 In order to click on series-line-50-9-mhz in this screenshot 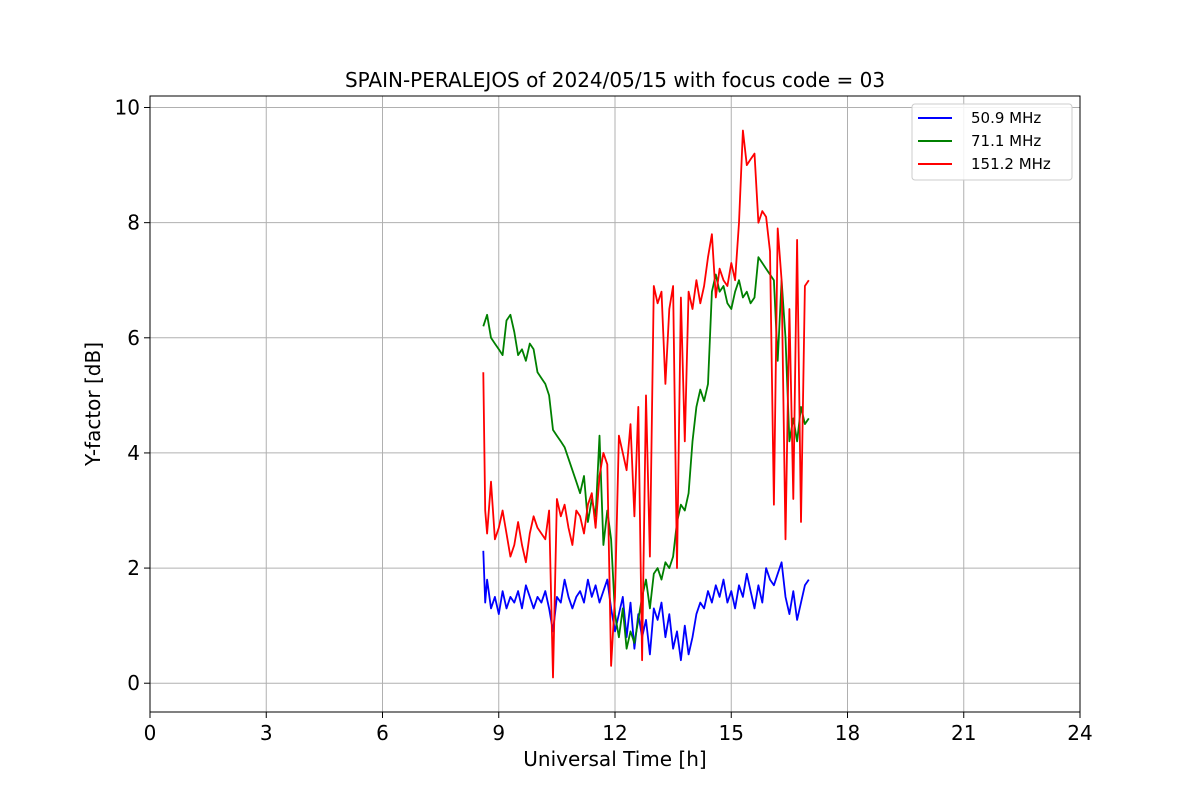, I will do `click(646, 606)`.